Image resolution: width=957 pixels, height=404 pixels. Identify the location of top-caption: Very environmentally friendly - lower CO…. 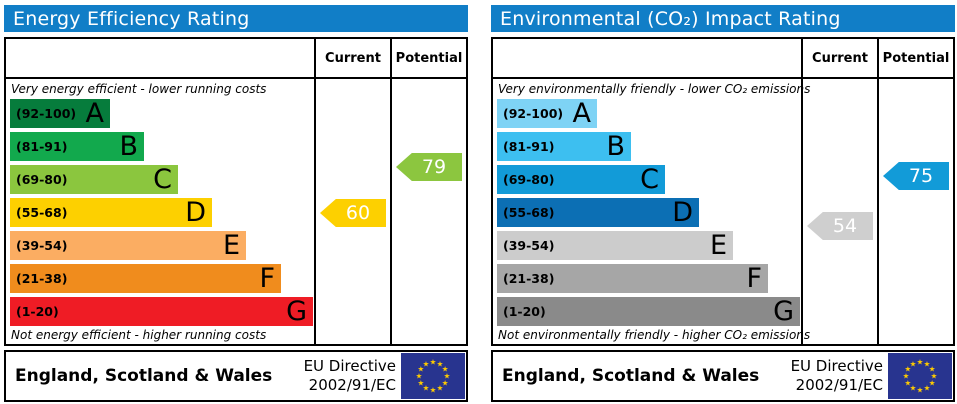
(654, 89).